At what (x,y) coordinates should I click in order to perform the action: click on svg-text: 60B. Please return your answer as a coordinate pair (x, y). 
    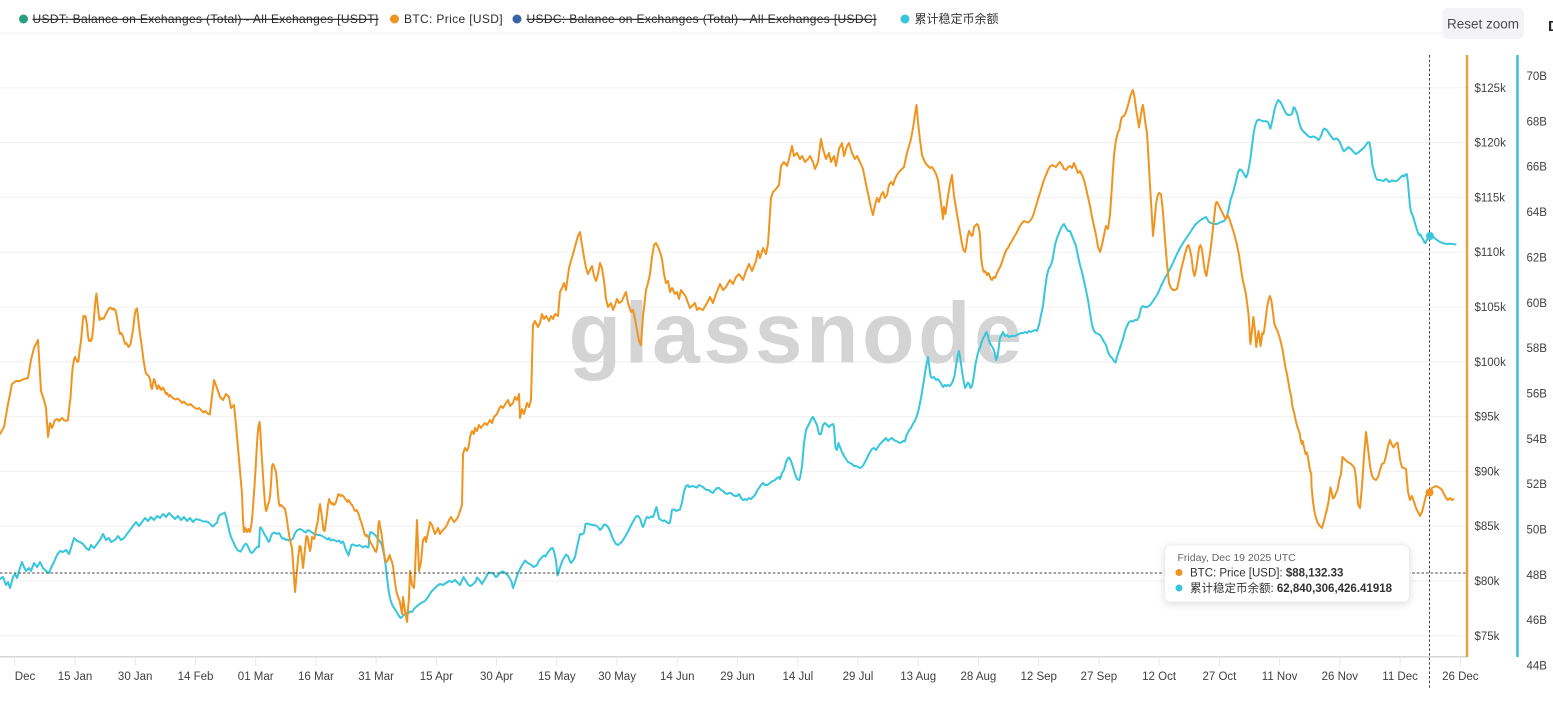
    Looking at the image, I should click on (1537, 304).